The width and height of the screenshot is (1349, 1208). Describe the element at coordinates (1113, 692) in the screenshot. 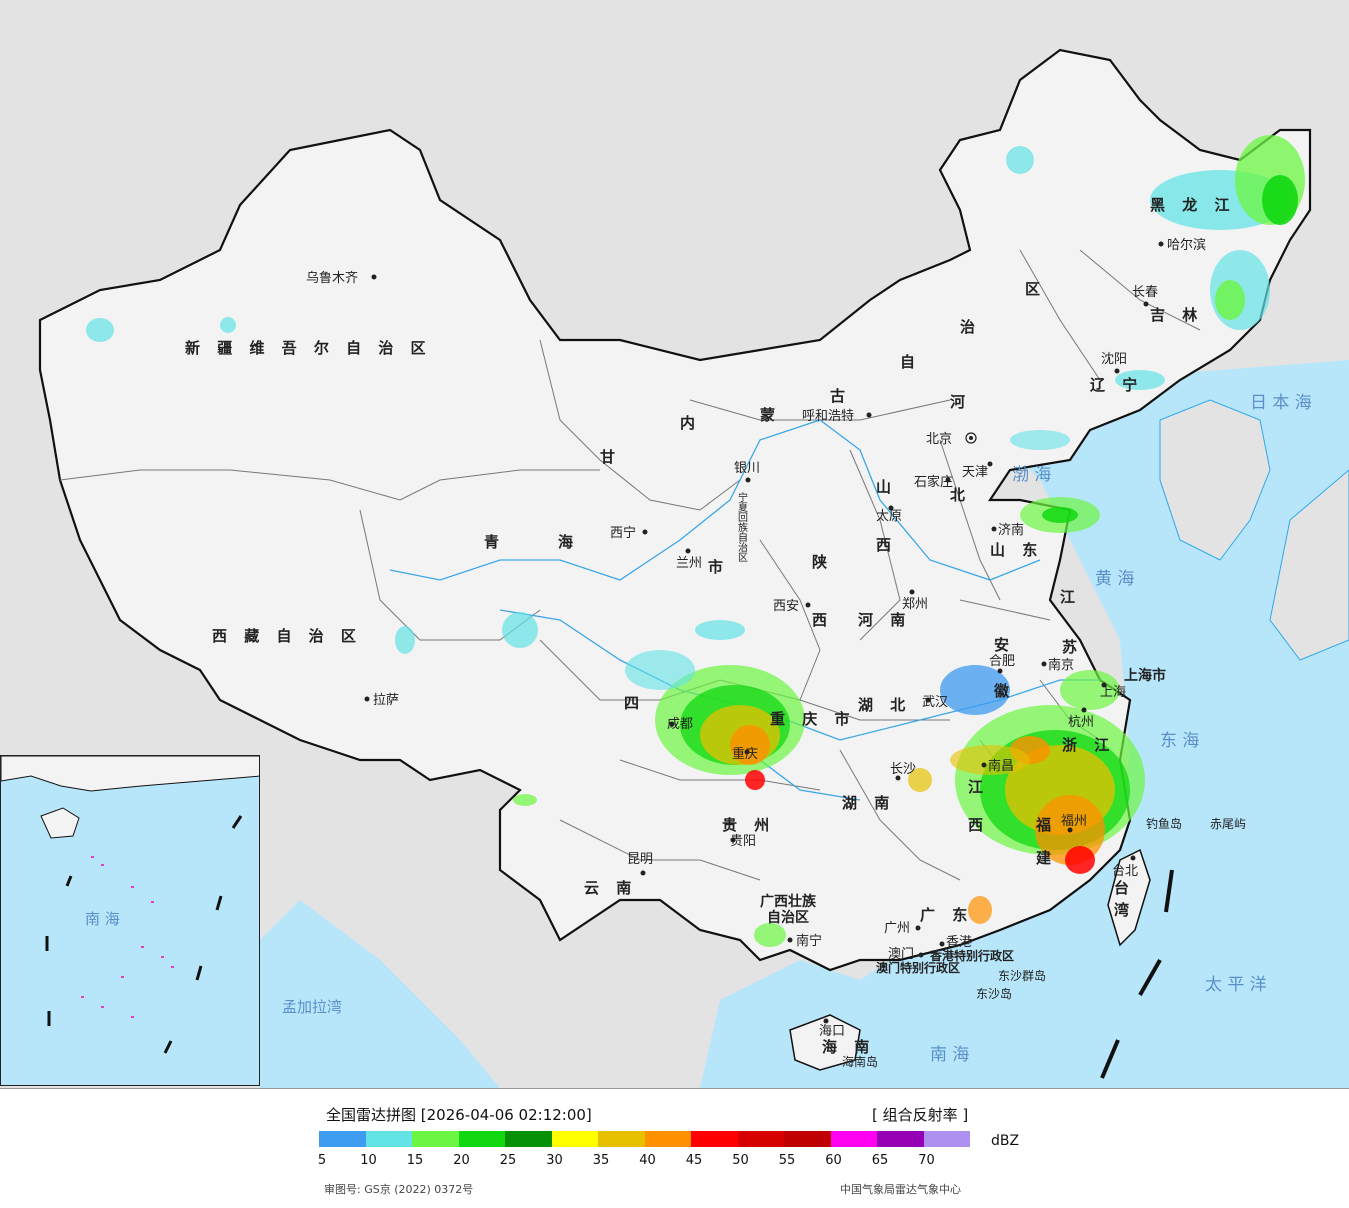

I see `city-shanghai: 上海` at that location.